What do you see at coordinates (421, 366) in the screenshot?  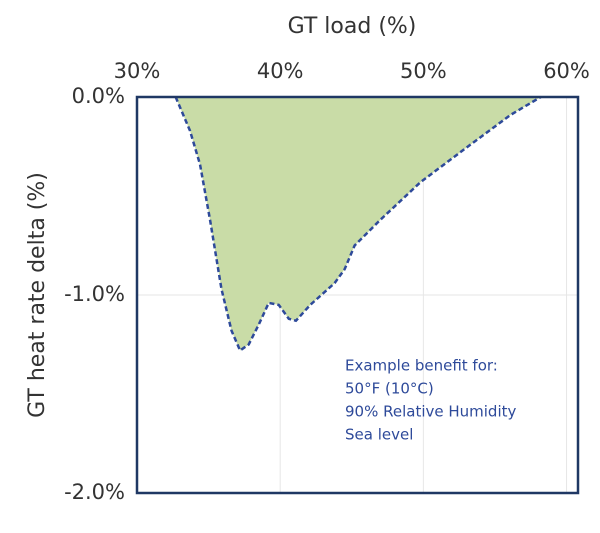 I see `annotation: Example benefit for:` at bounding box center [421, 366].